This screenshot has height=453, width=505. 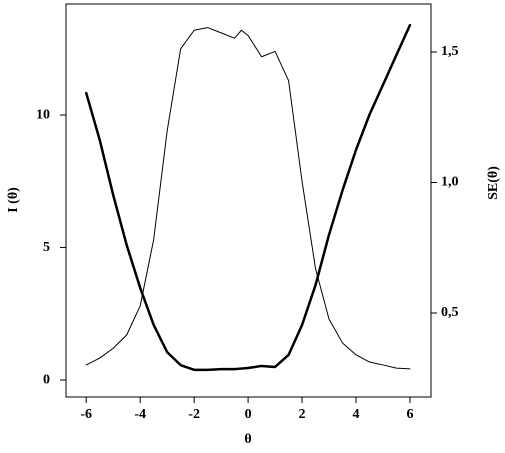 What do you see at coordinates (13, 200) in the screenshot?
I see `y-axis-label: I (θ)` at bounding box center [13, 200].